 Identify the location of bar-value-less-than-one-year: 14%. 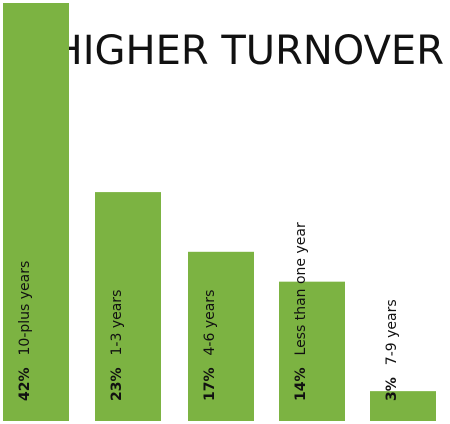
(301, 384).